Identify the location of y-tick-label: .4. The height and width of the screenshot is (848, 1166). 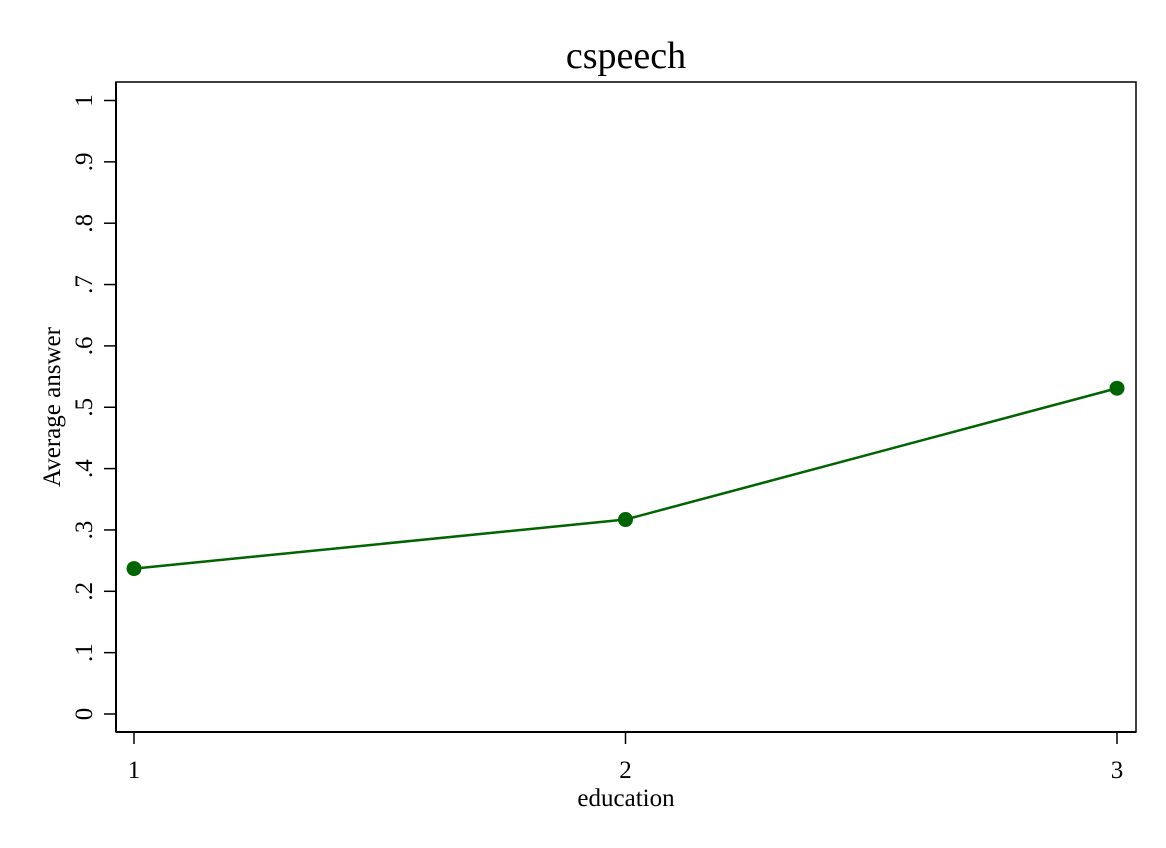
(84, 468).